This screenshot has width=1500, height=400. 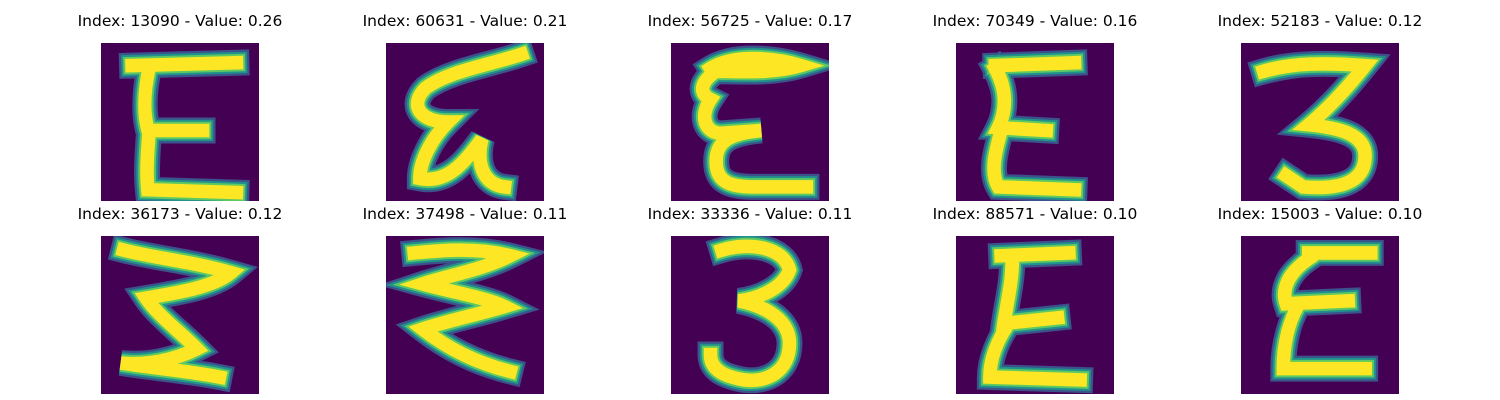 I want to click on image-panel: Index: 37498 - Value: 0.11, so click(x=465, y=298).